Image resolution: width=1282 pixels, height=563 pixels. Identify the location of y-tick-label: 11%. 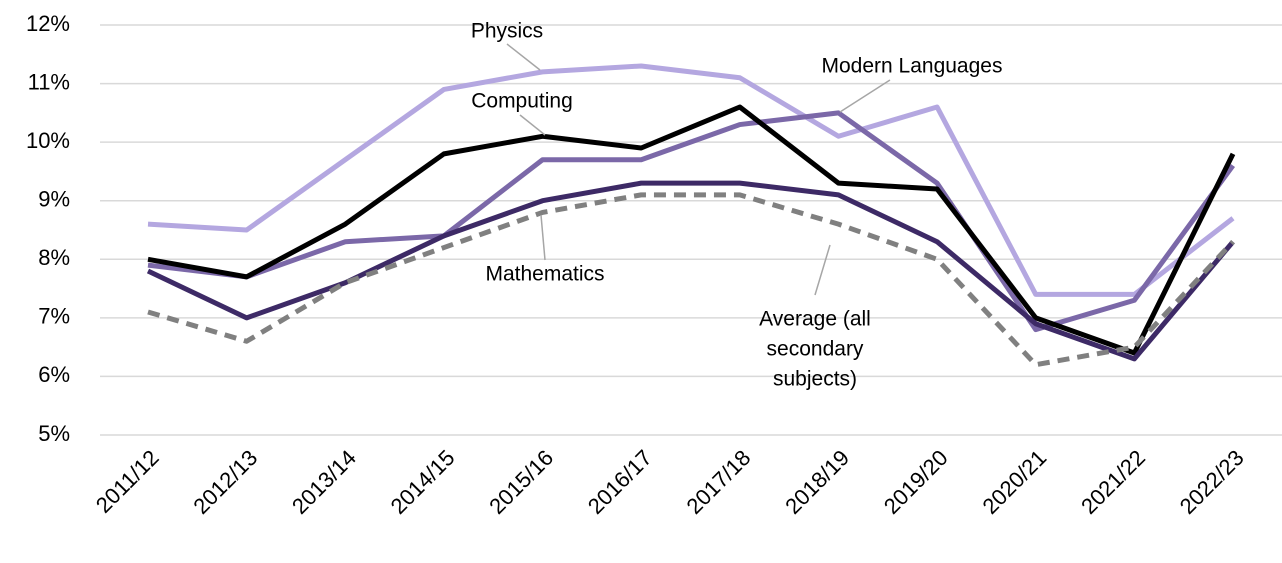
(49, 81).